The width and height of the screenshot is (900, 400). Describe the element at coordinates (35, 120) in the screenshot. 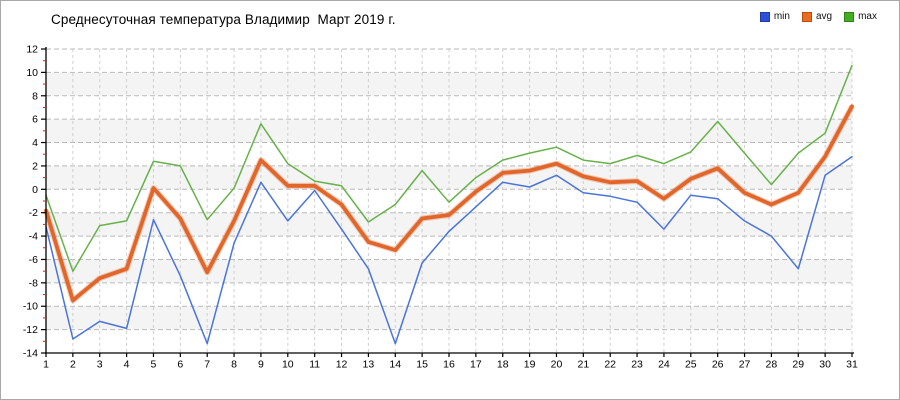

I see `y-tick-label: 6` at that location.